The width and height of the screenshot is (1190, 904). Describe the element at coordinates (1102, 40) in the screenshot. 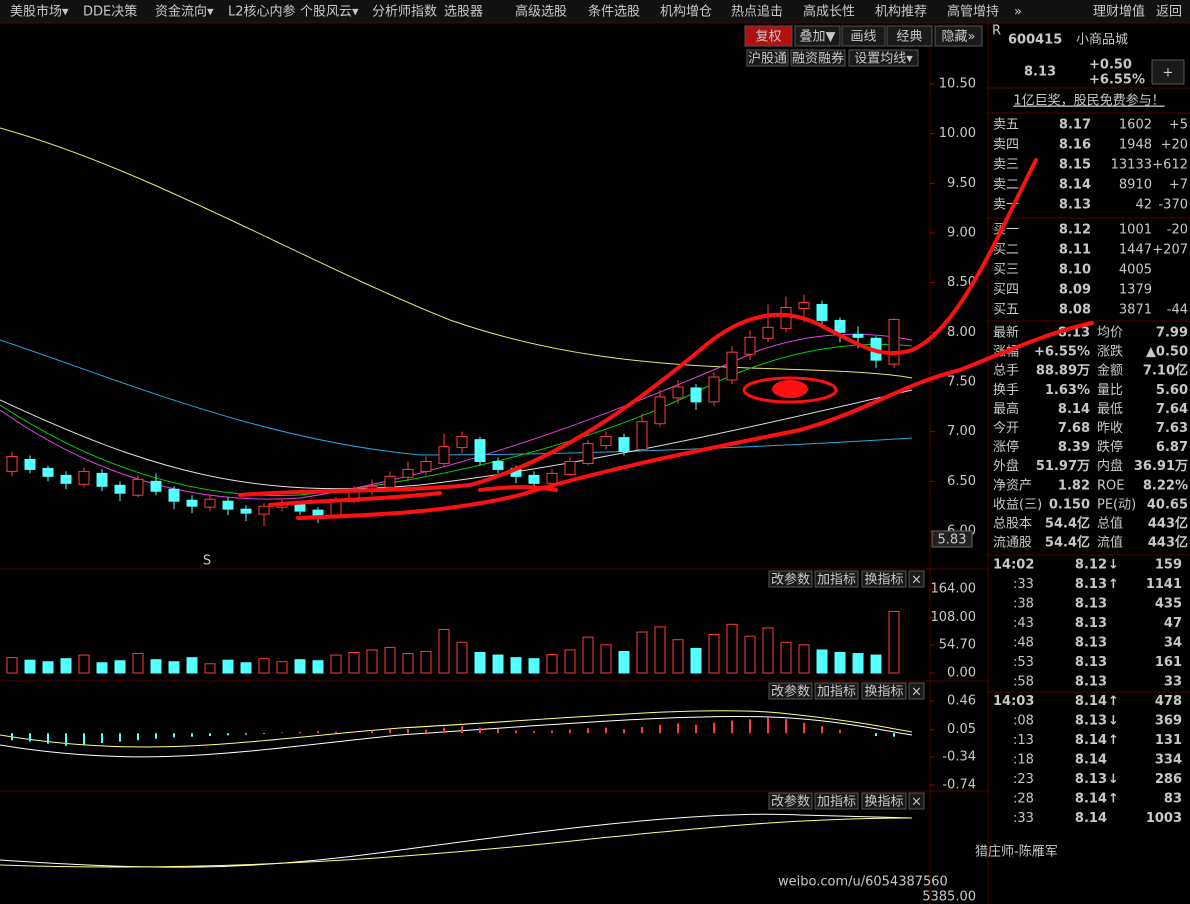

I see `stock-name: 小商品城` at that location.